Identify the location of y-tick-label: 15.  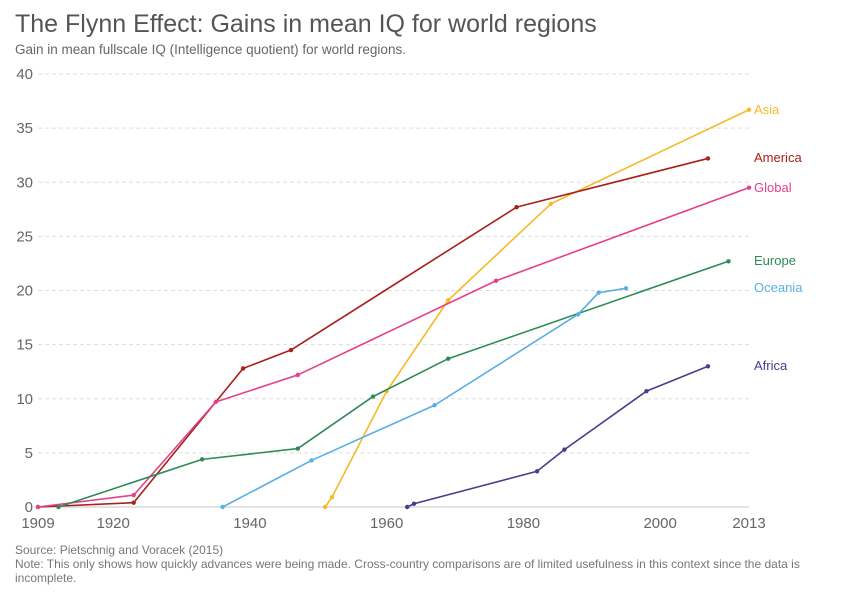
(24, 345).